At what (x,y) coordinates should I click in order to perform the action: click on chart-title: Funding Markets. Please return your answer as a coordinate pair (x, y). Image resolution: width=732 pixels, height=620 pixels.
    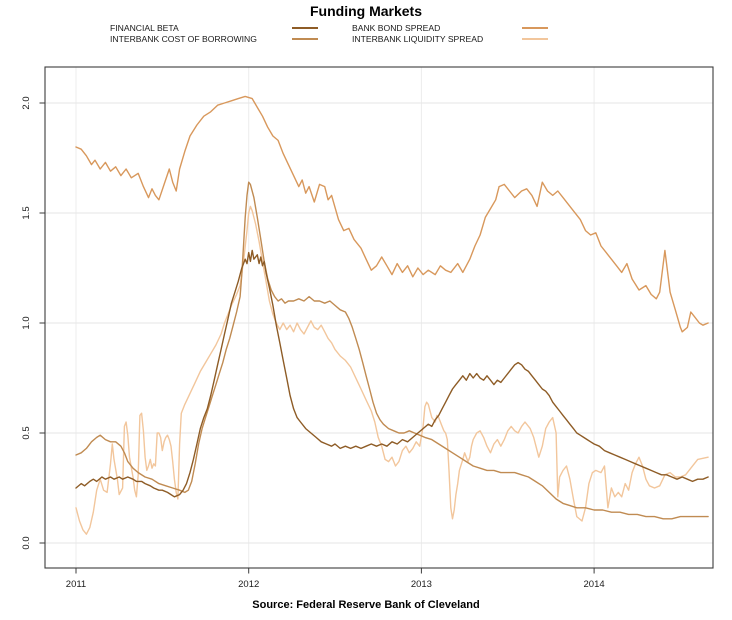
    Looking at the image, I should click on (365, 11).